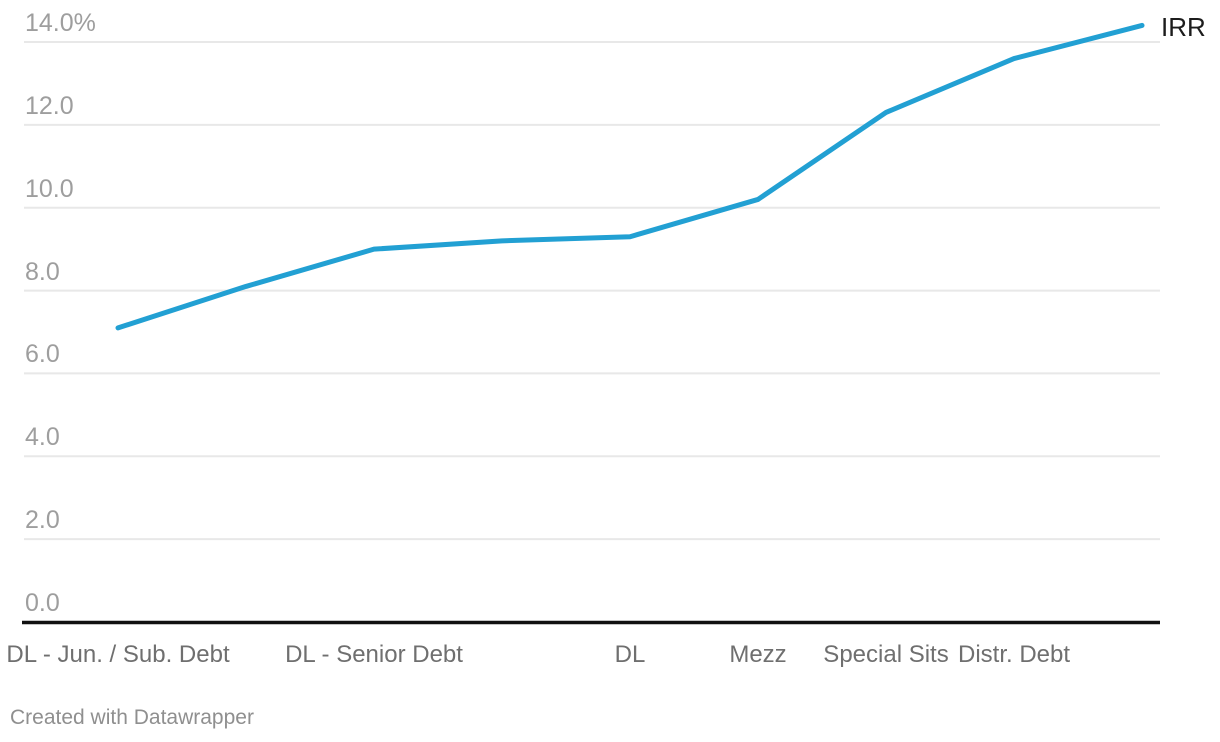 This screenshot has height=742, width=1220. I want to click on x-tick-label: Distr. Debt, so click(1014, 654).